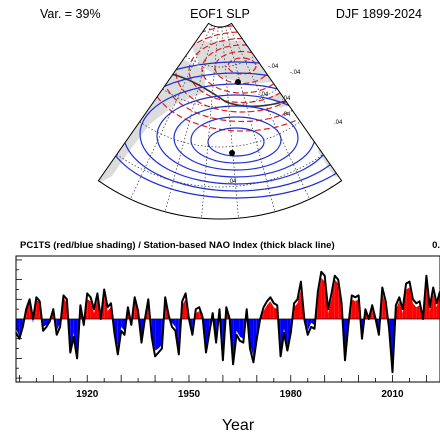 The image size is (440, 440). What do you see at coordinates (242, 66) in the screenshot?
I see `negative-contour` at bounding box center [242, 66].